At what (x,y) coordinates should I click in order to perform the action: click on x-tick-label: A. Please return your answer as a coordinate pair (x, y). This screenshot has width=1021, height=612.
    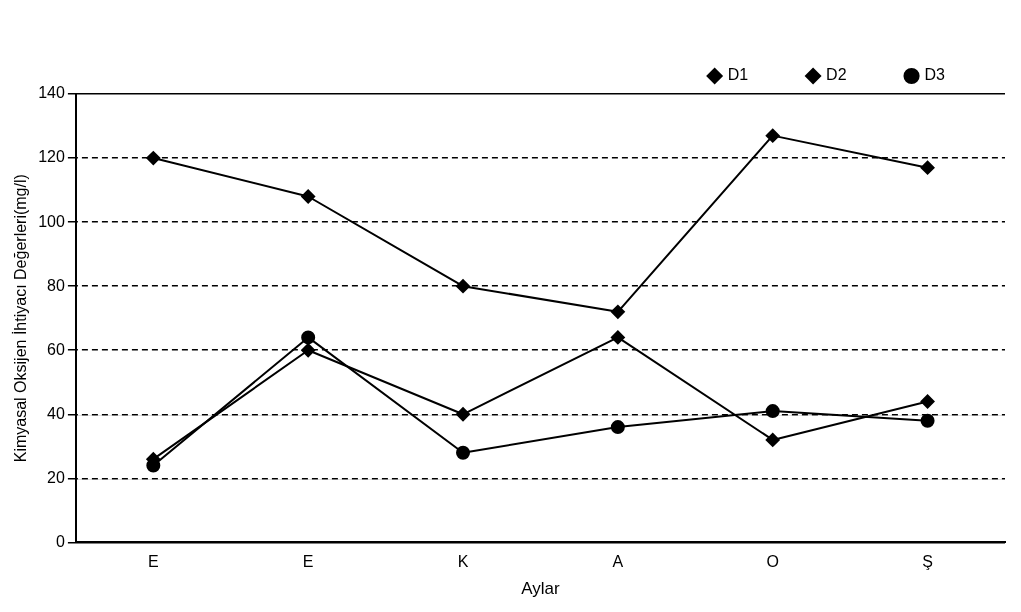
    Looking at the image, I should click on (618, 562).